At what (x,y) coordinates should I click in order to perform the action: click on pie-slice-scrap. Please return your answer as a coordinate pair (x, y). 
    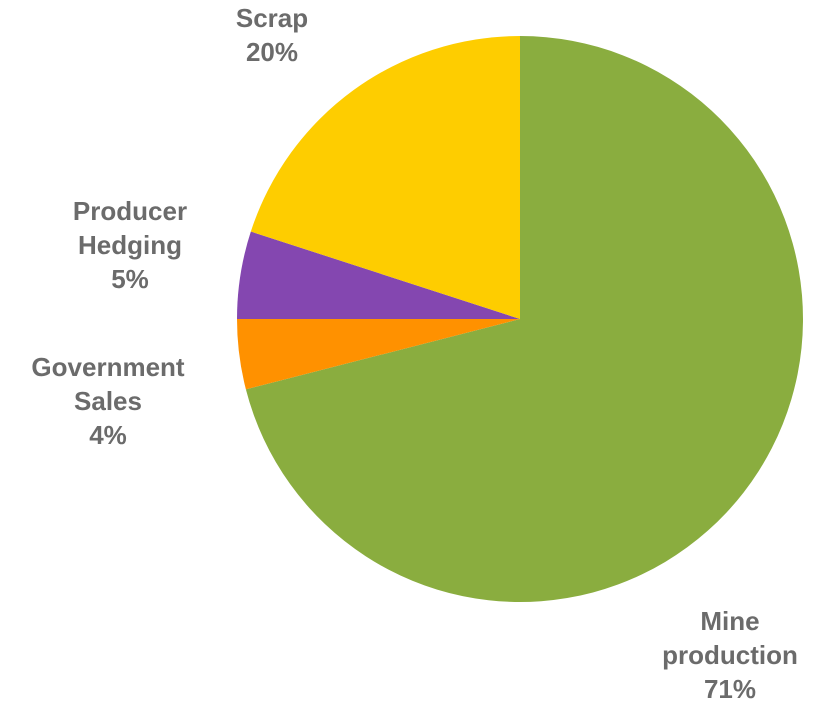
    Looking at the image, I should click on (385, 177).